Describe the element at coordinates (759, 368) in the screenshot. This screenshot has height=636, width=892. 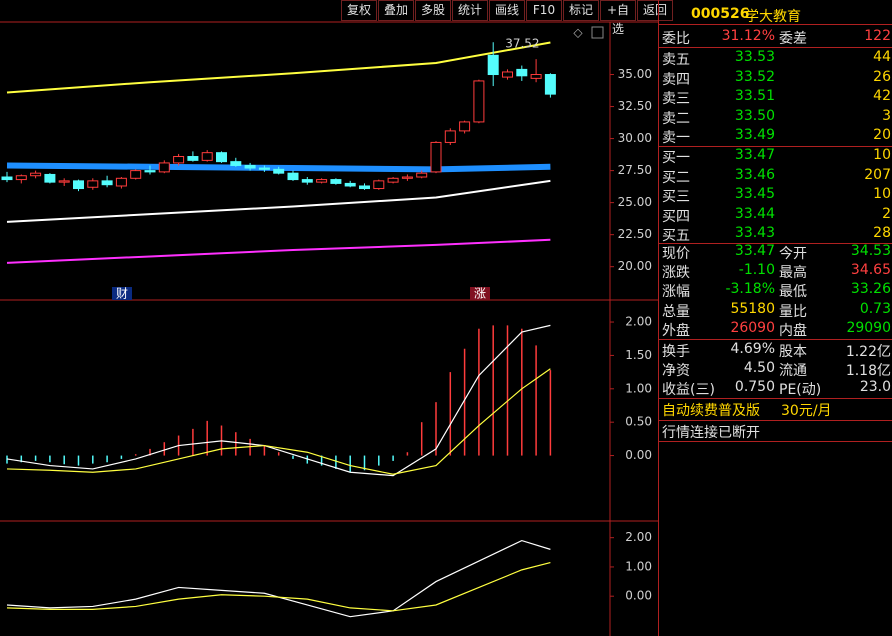
I see `value: 4.50` at that location.